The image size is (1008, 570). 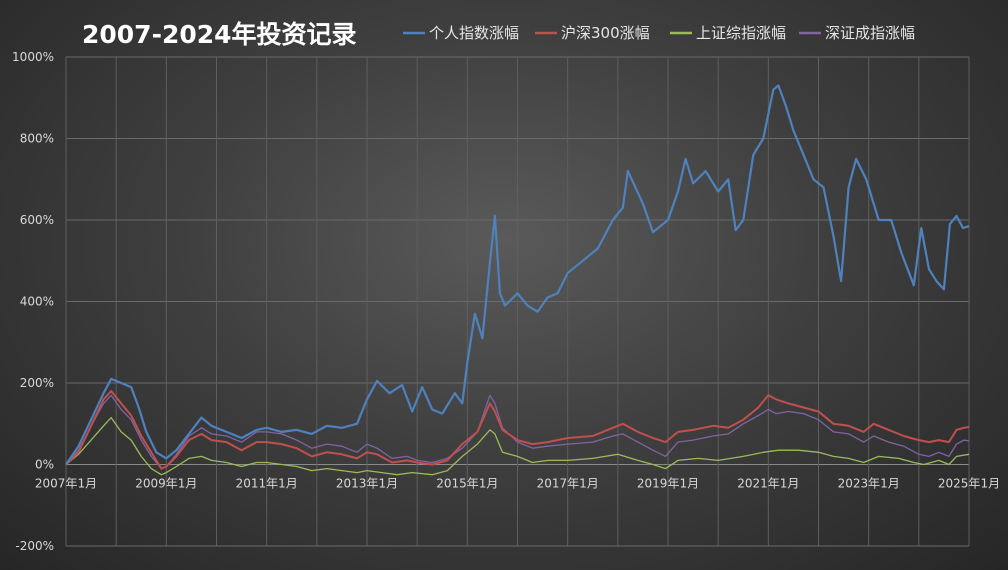 I want to click on x-tick-label: 2007年1月, so click(x=66, y=484).